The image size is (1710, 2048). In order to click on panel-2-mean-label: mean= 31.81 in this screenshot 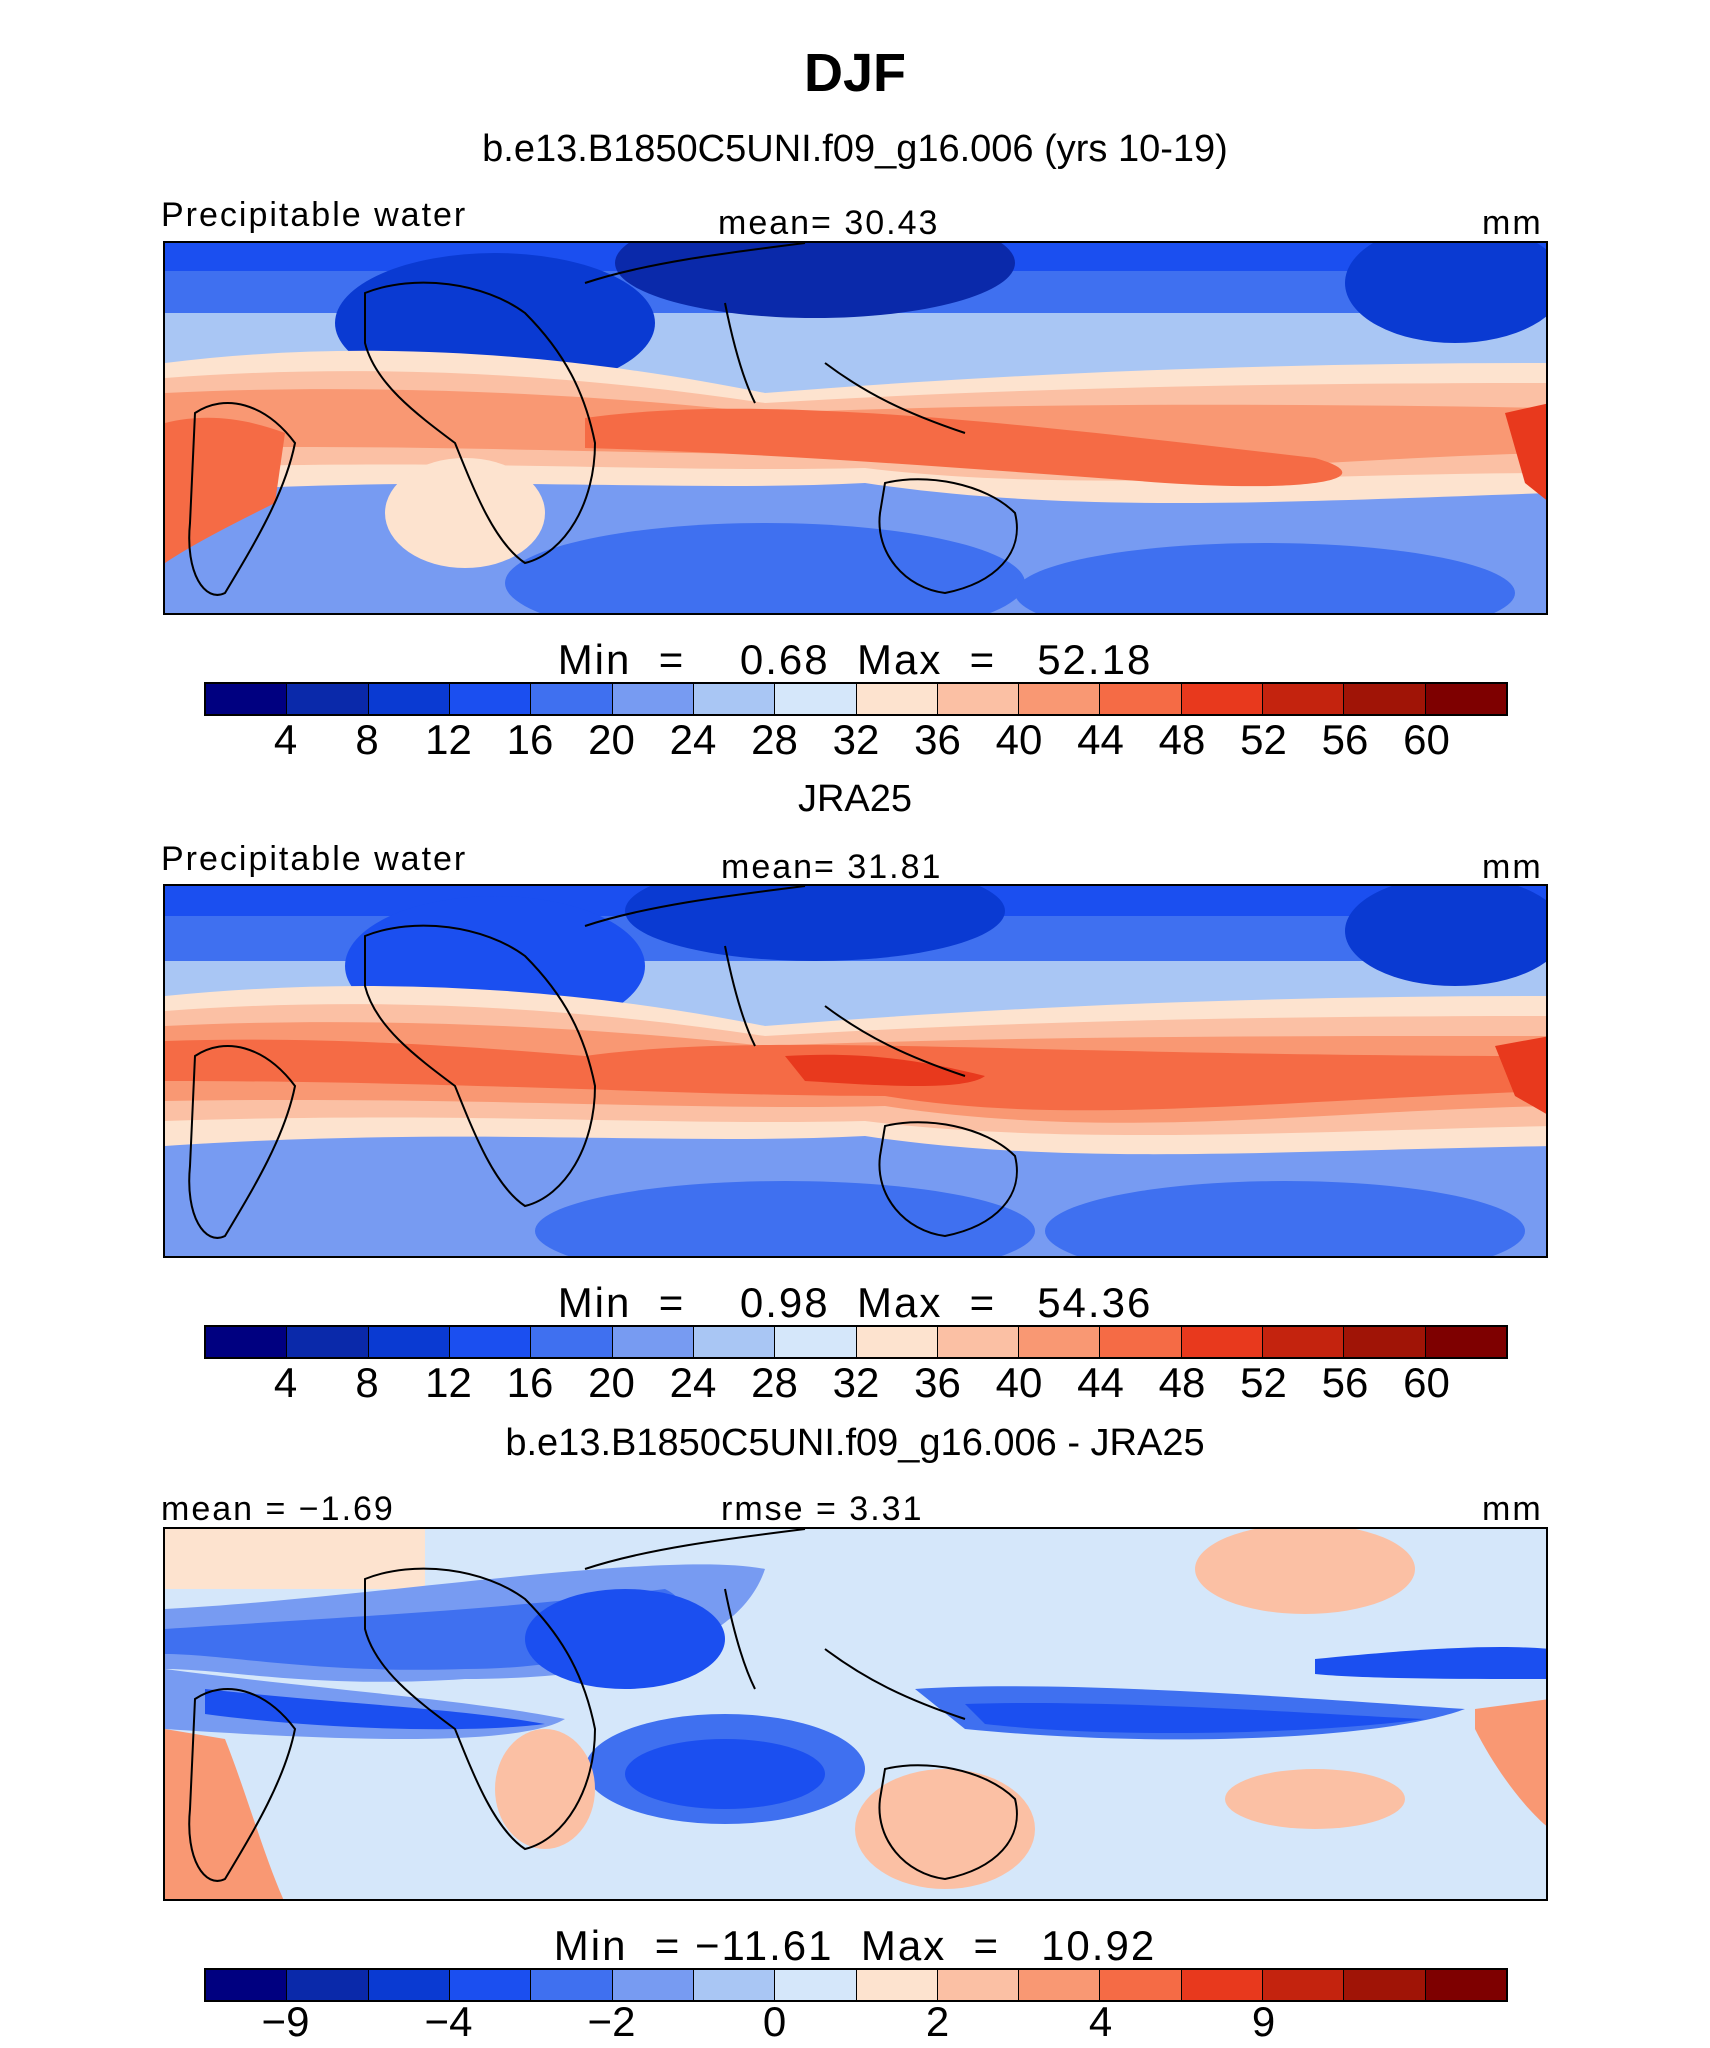, I will do `click(832, 867)`.